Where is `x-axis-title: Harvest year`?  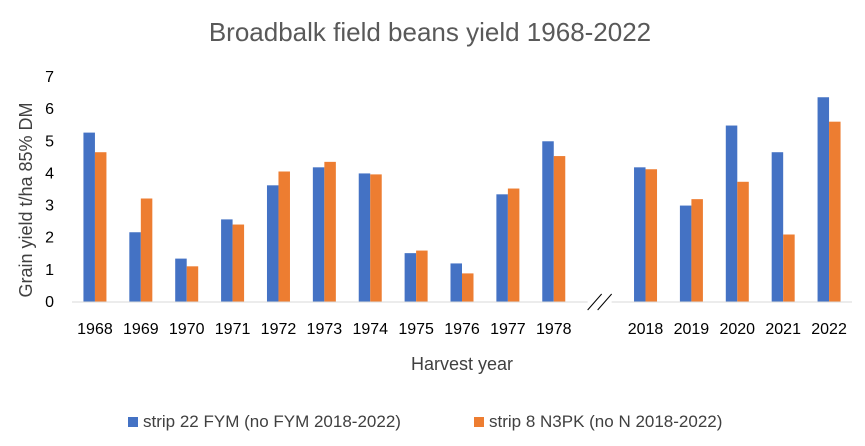
x-axis-title: Harvest year is located at coordinates (462, 364).